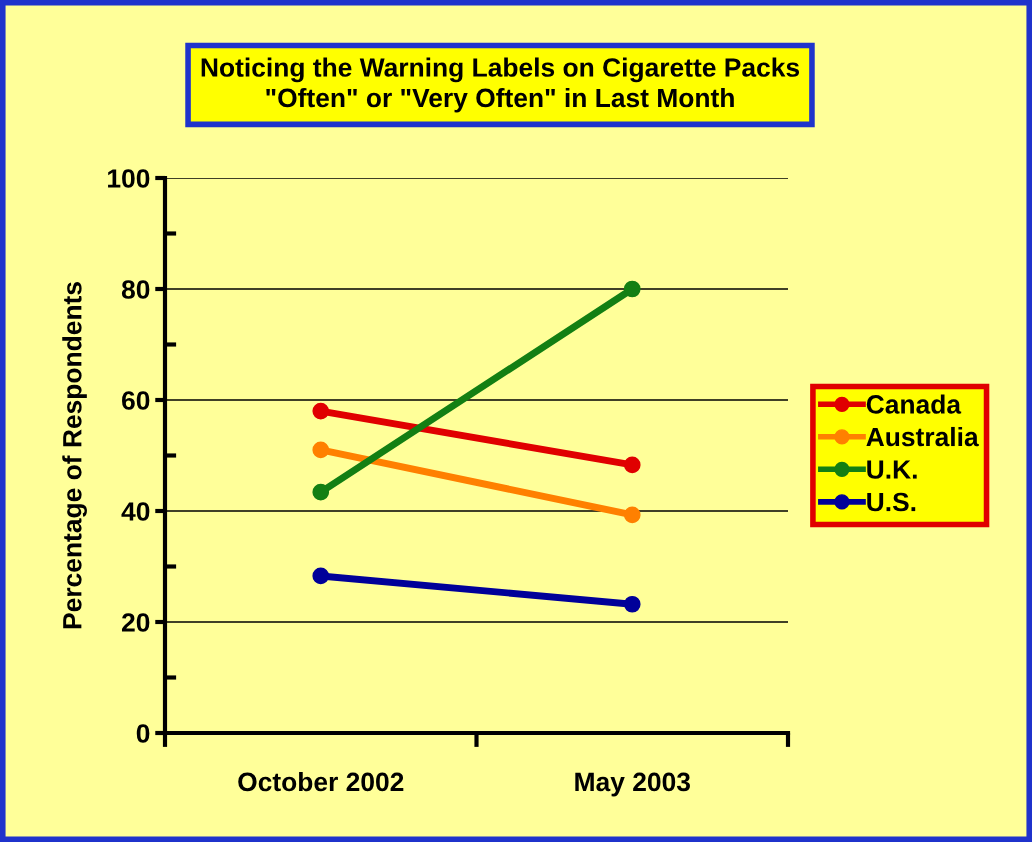 The width and height of the screenshot is (1032, 842). I want to click on legend-label: U.K., so click(892, 469).